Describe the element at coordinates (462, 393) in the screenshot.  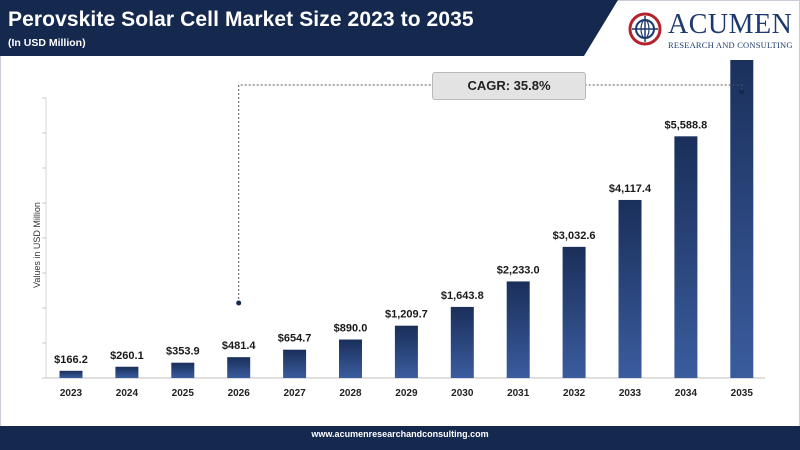
I see `x-tick-label-2030: 2030` at that location.